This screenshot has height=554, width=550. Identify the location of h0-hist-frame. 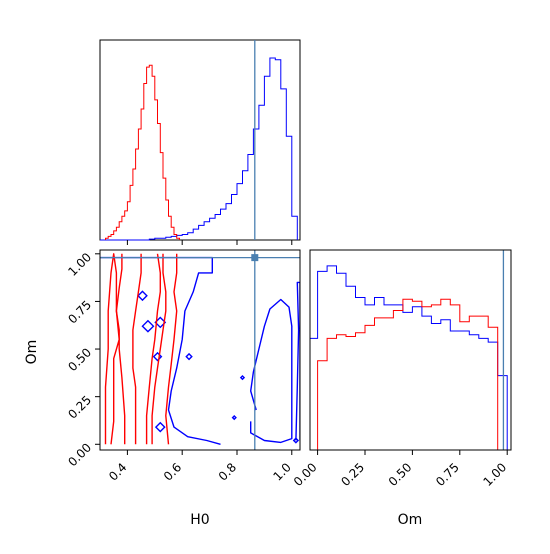
(200, 140).